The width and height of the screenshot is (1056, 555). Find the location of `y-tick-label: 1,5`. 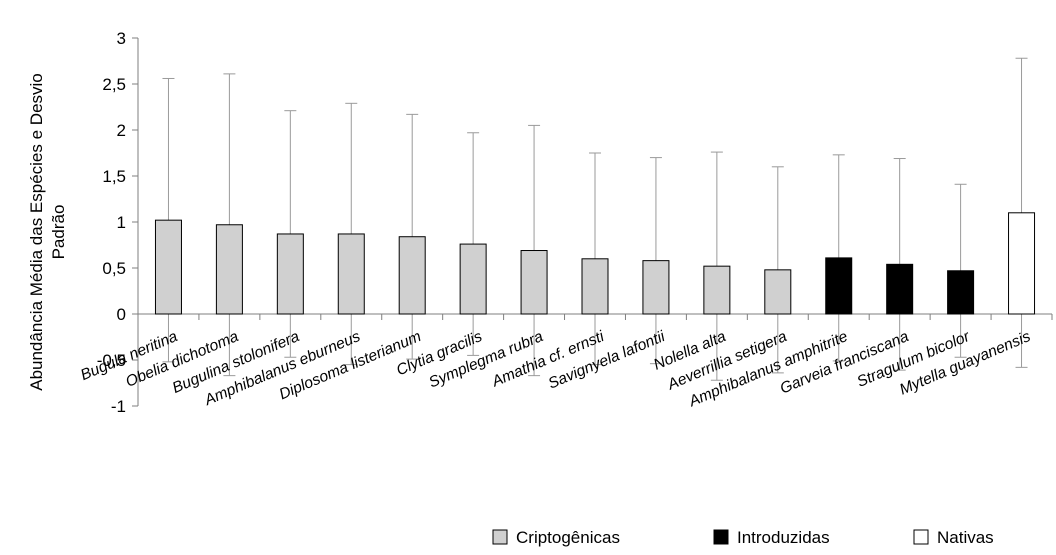

y-tick-label: 1,5 is located at coordinates (114, 176).